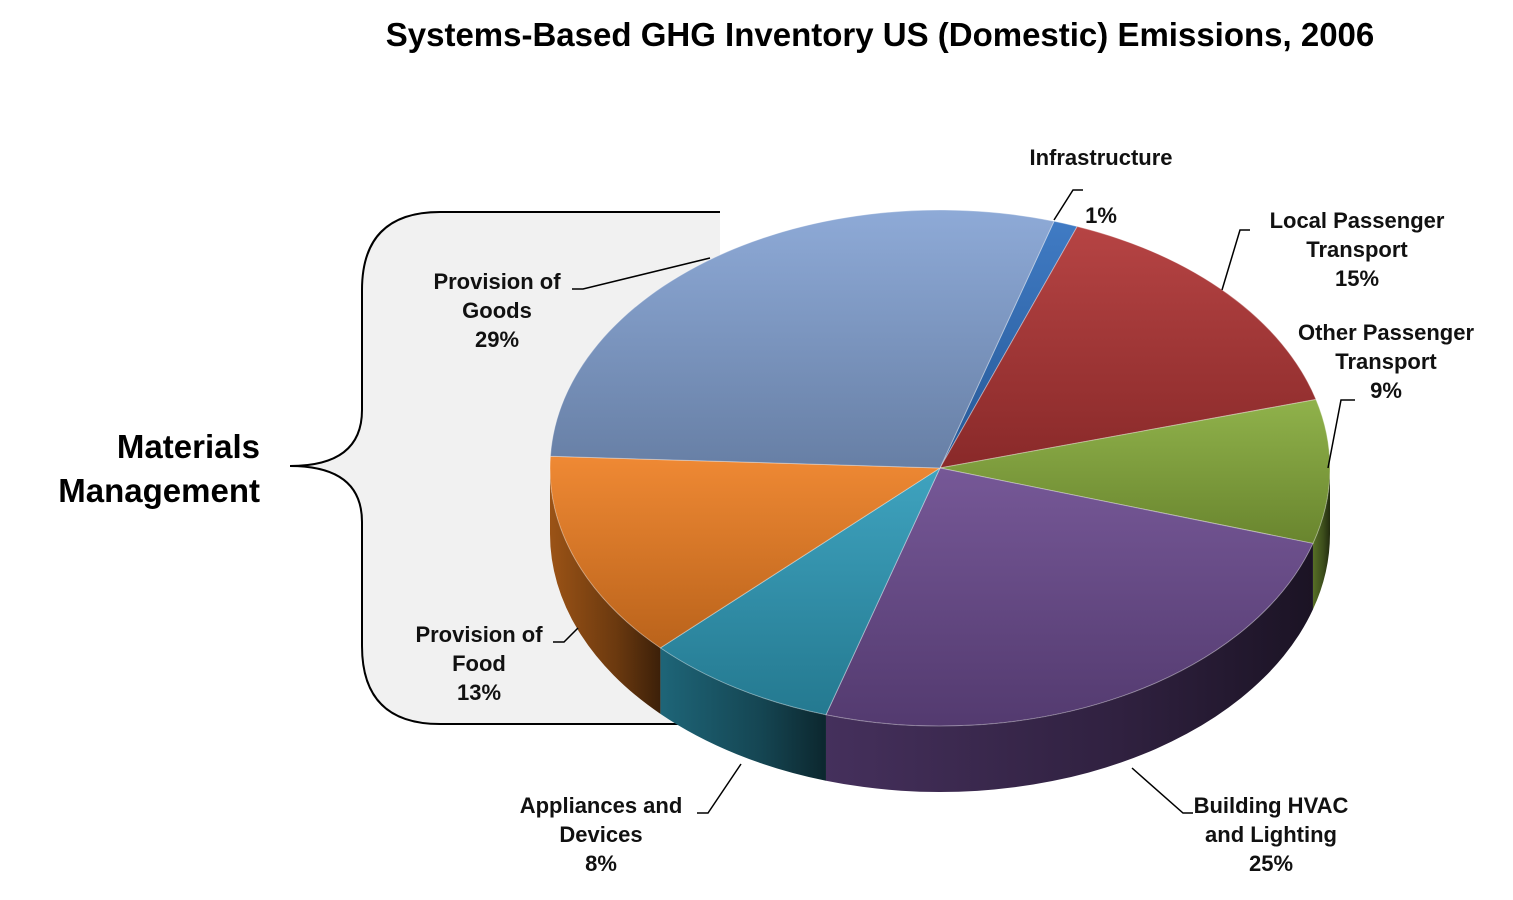  What do you see at coordinates (1128, 347) in the screenshot?
I see `pie-slice-local` at bounding box center [1128, 347].